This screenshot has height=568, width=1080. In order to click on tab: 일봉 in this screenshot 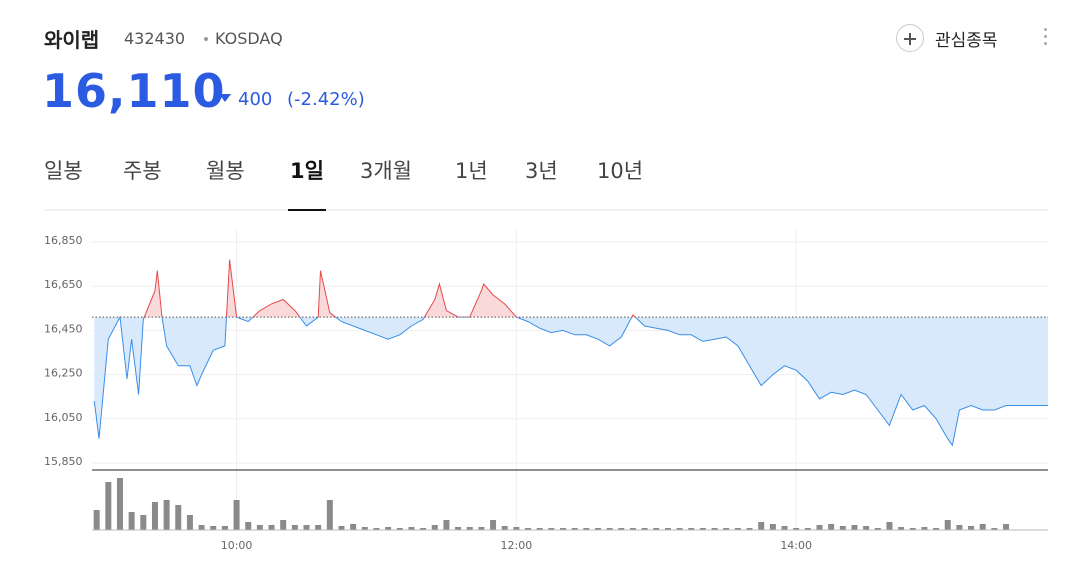, I will do `click(63, 171)`.